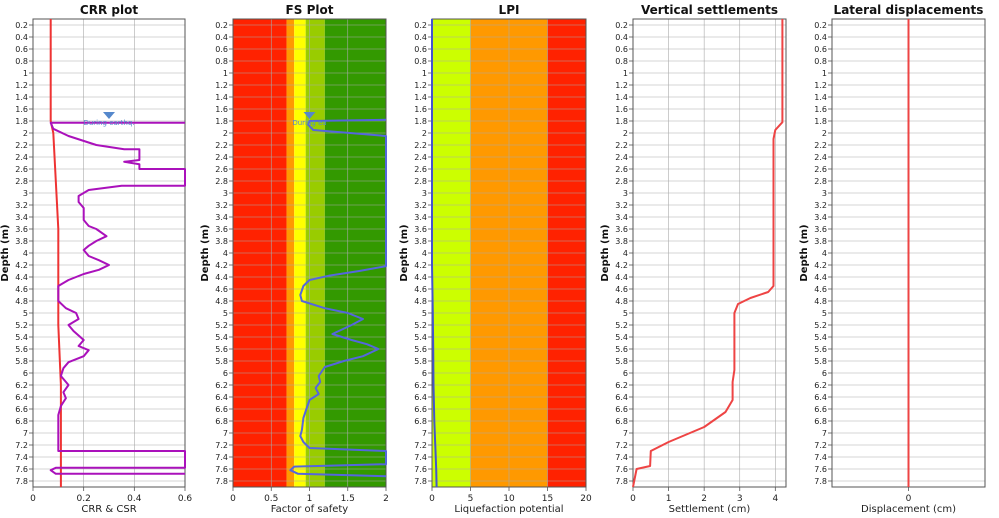 Image resolution: width=999 pixels, height=518 pixels. Describe the element at coordinates (424, 133) in the screenshot. I see `lpi-y-tick-label: 2` at that location.